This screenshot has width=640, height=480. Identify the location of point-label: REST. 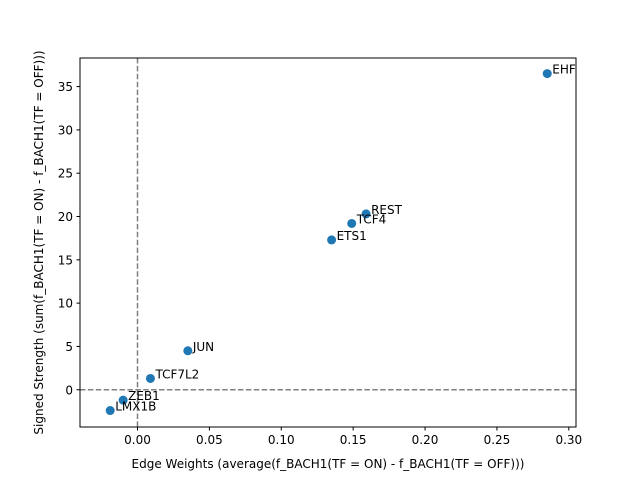
(387, 210).